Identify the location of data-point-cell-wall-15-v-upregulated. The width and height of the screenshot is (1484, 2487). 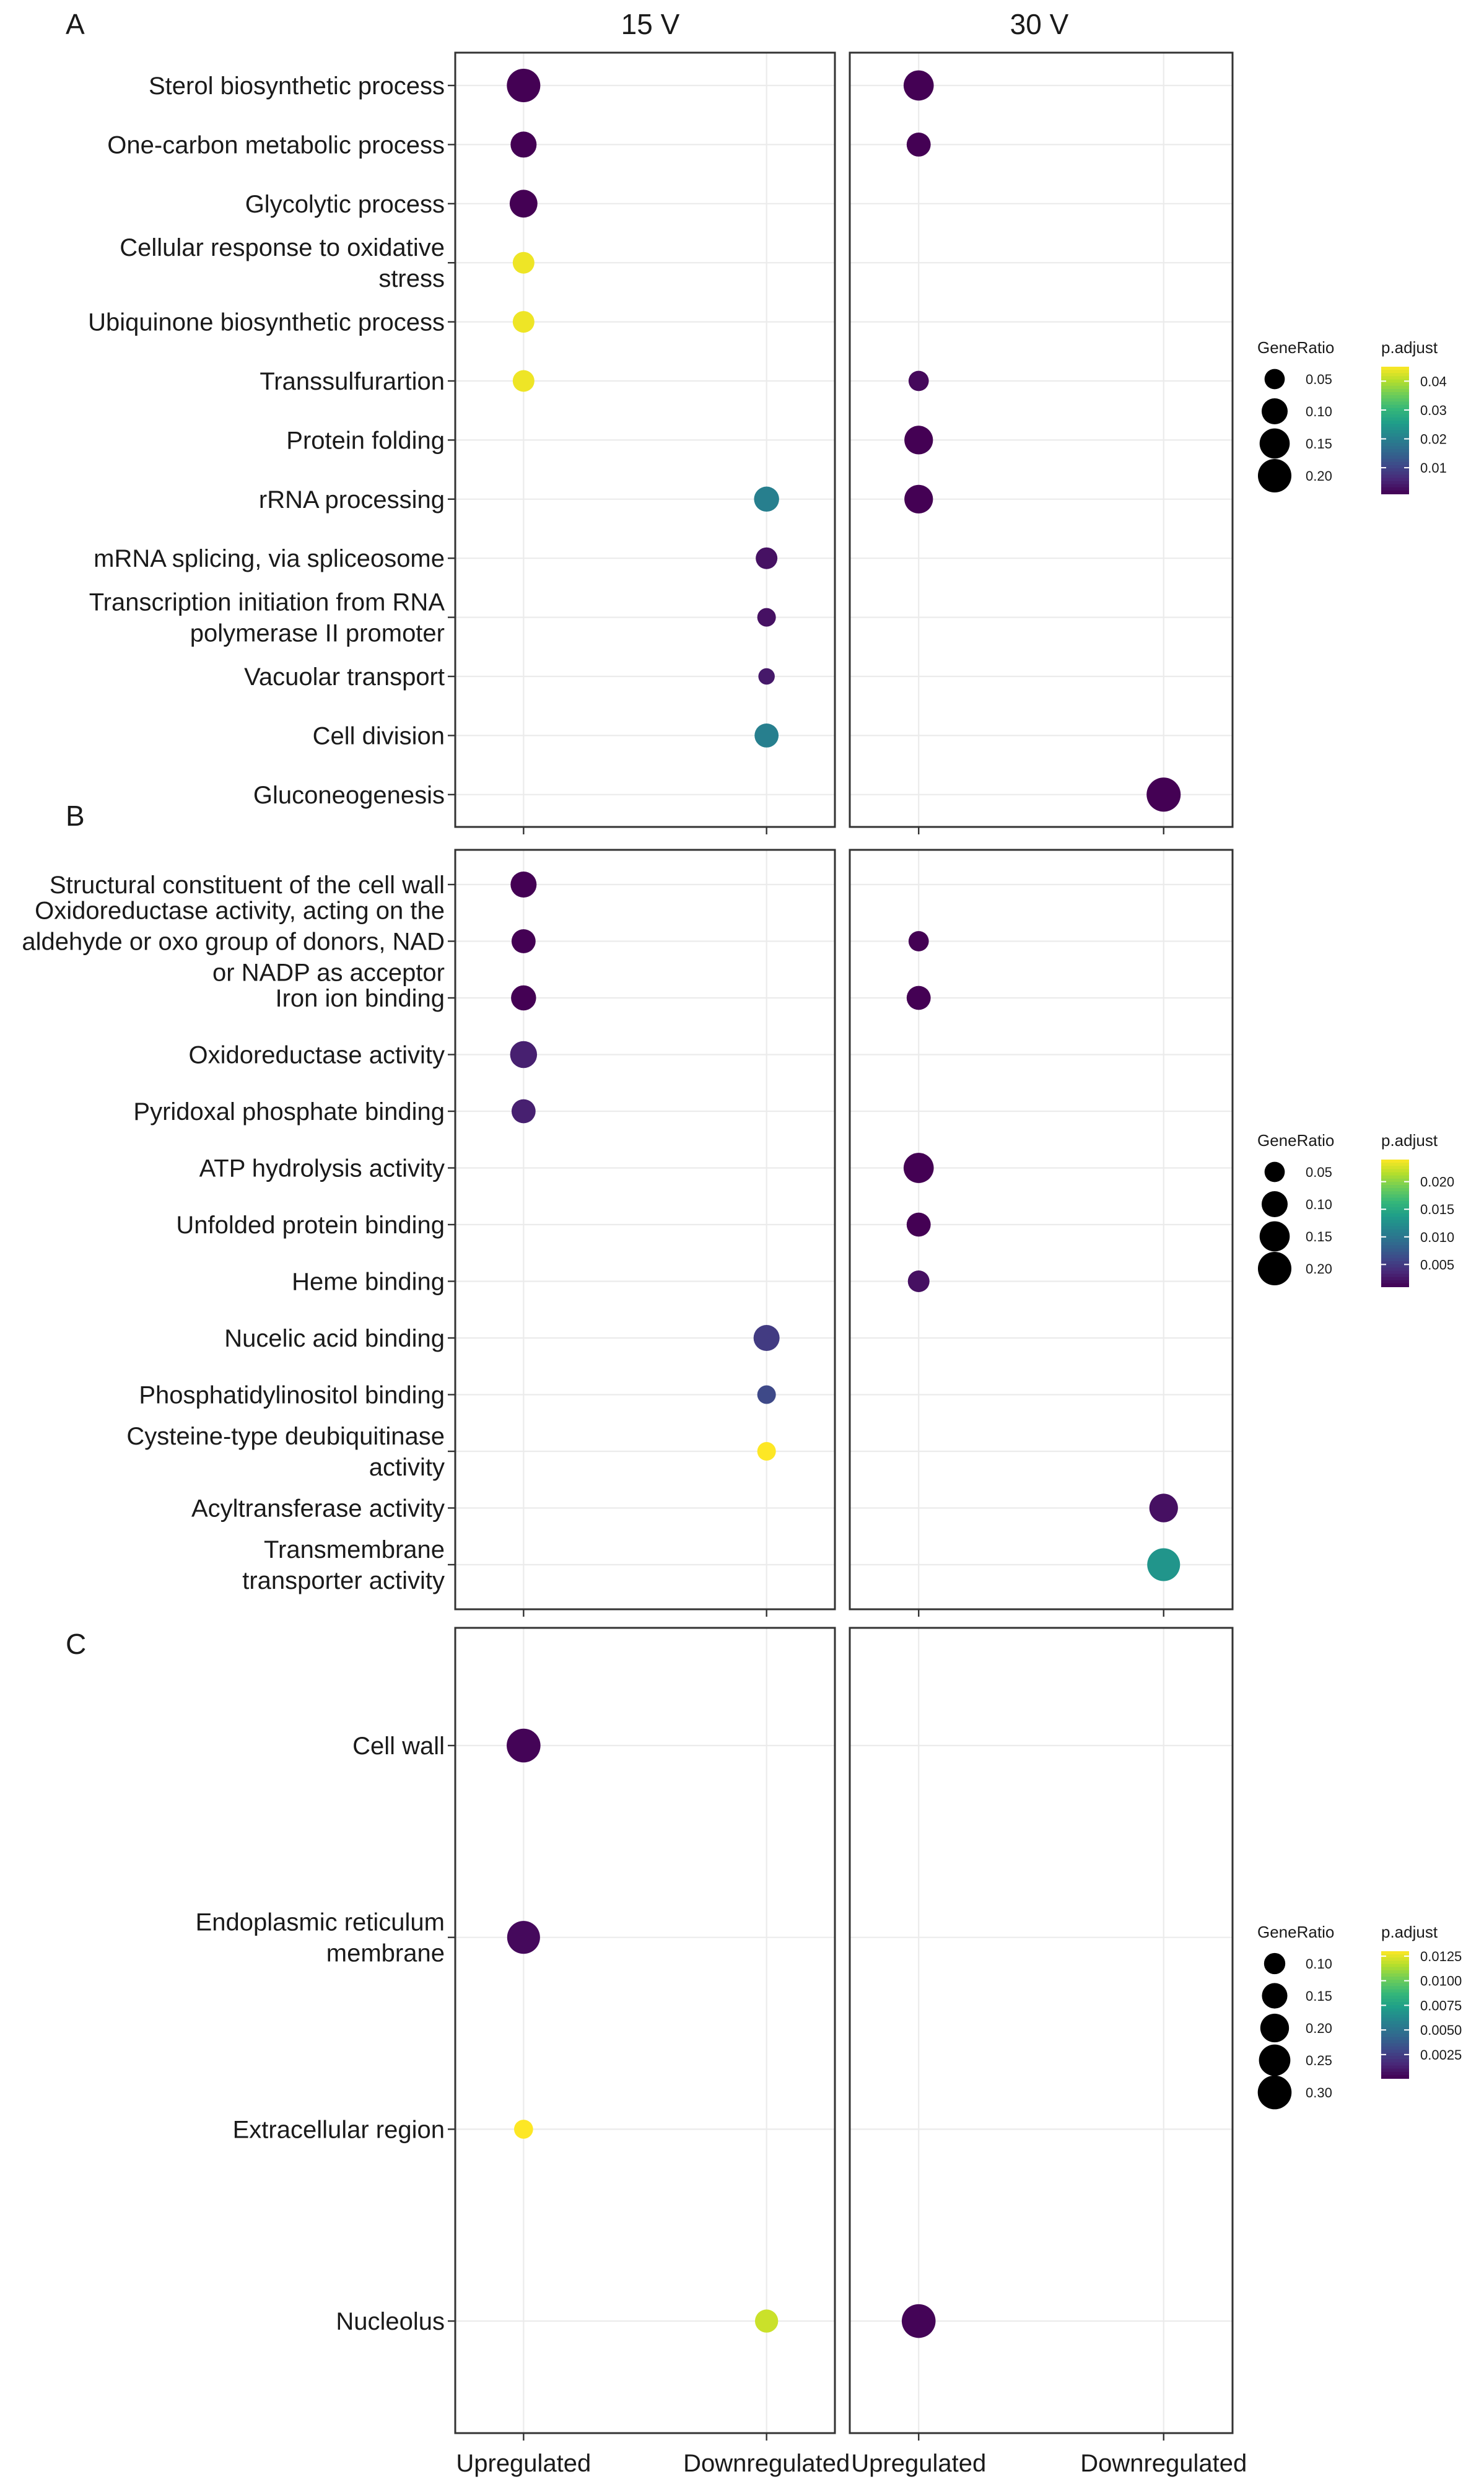
(524, 1745).